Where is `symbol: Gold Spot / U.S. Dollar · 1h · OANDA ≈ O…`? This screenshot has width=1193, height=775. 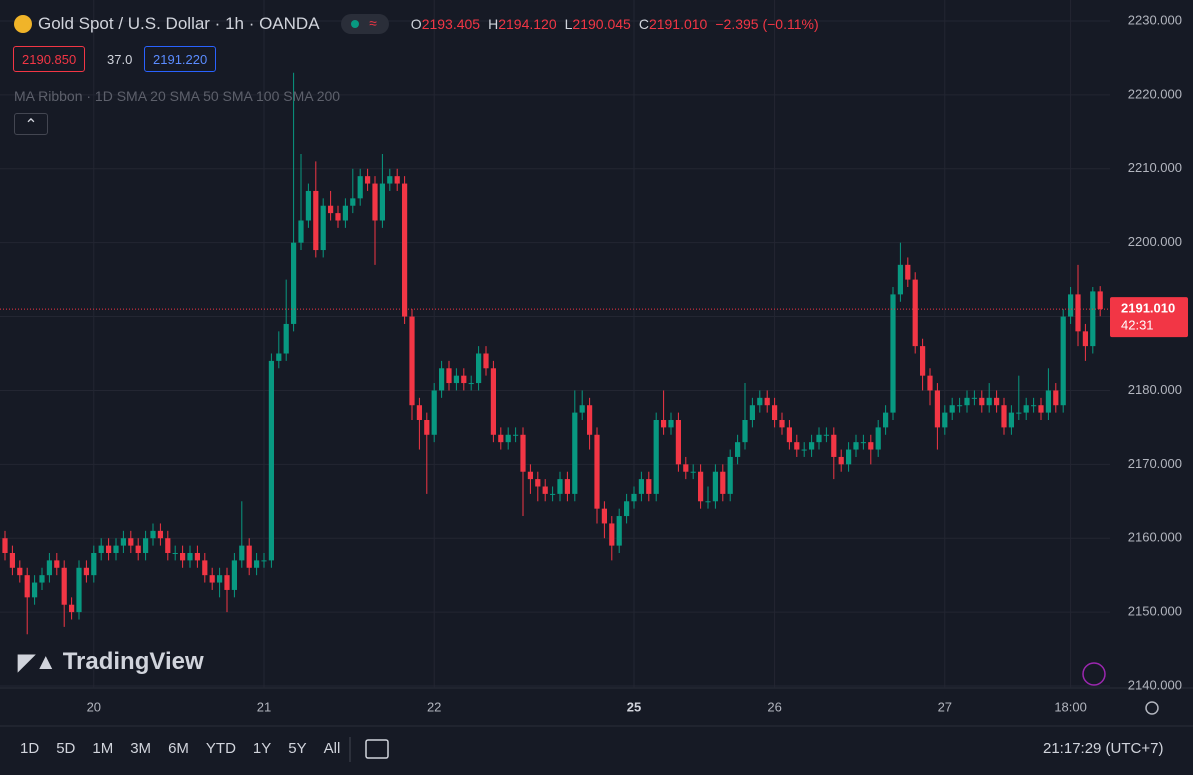 symbol: Gold Spot / U.S. Dollar · 1h · OANDA ≈ O… is located at coordinates (416, 24).